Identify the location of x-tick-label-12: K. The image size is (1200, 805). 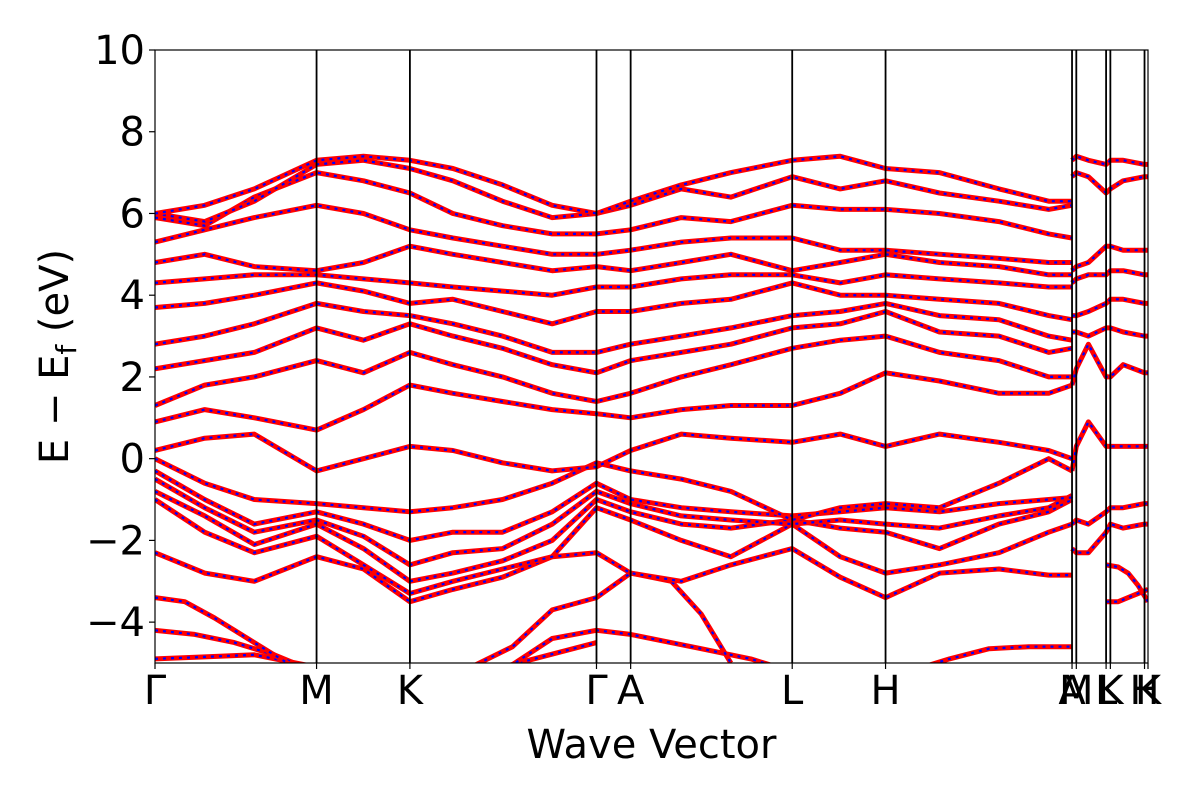
(1149, 691).